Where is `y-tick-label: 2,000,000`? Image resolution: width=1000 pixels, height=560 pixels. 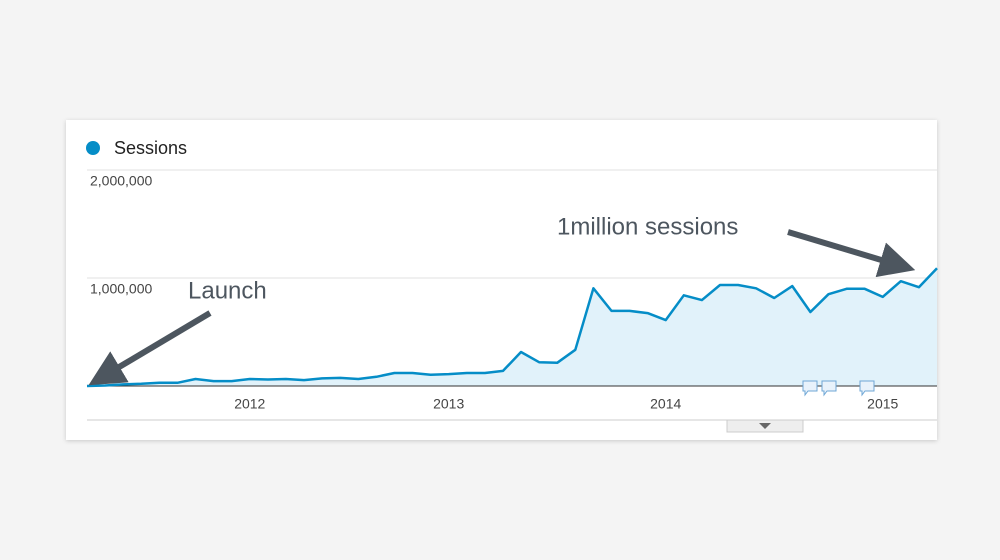
y-tick-label: 2,000,000 is located at coordinates (121, 181).